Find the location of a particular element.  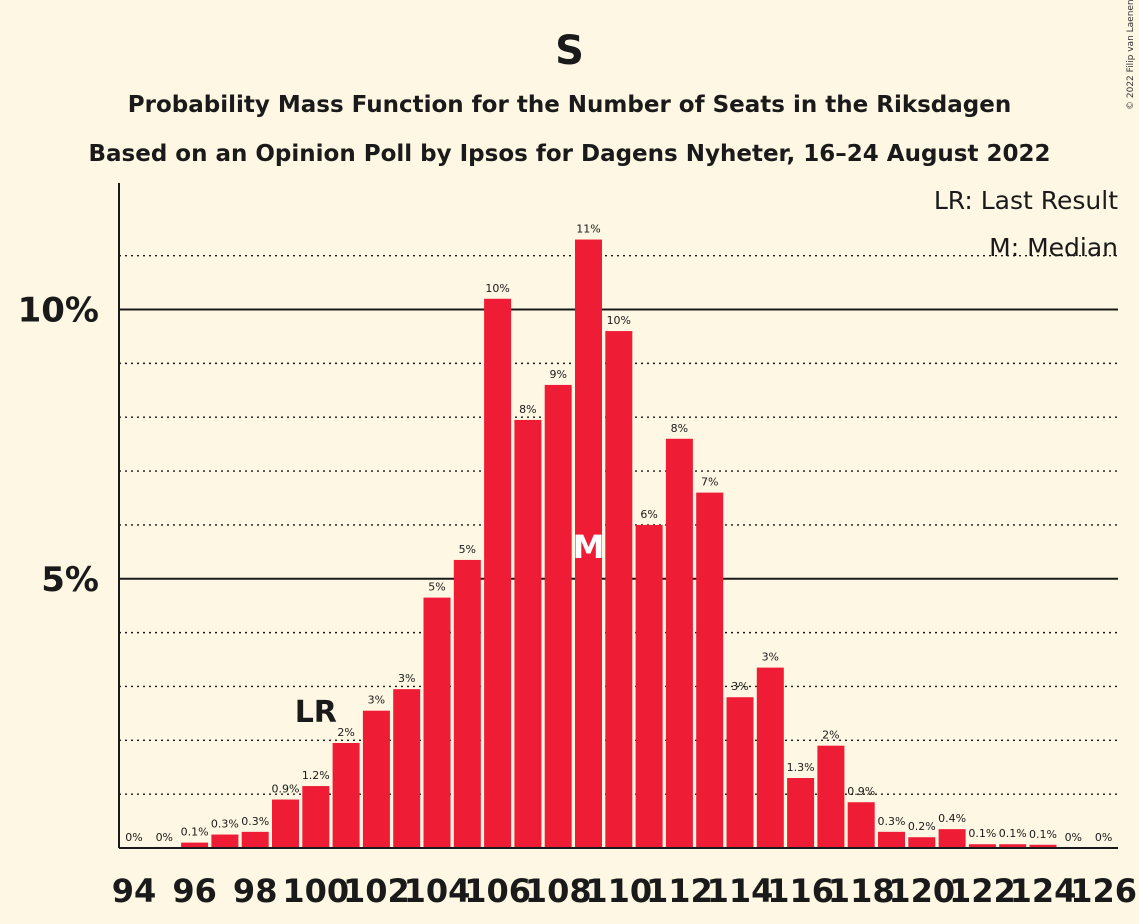

last-result-marker: LR is located at coordinates (316, 712).